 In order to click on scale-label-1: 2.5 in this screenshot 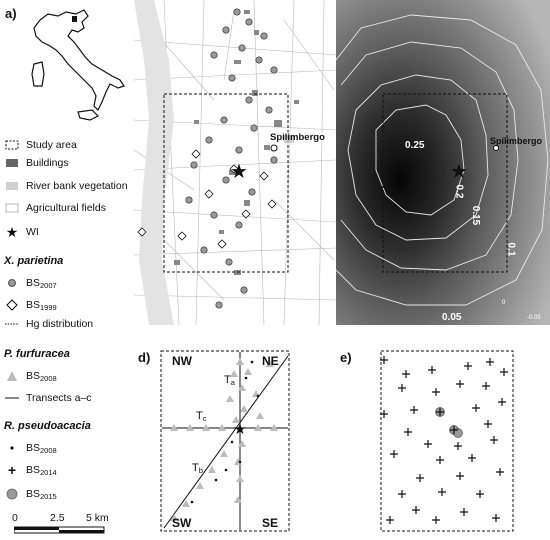, I will do `click(57, 518)`.